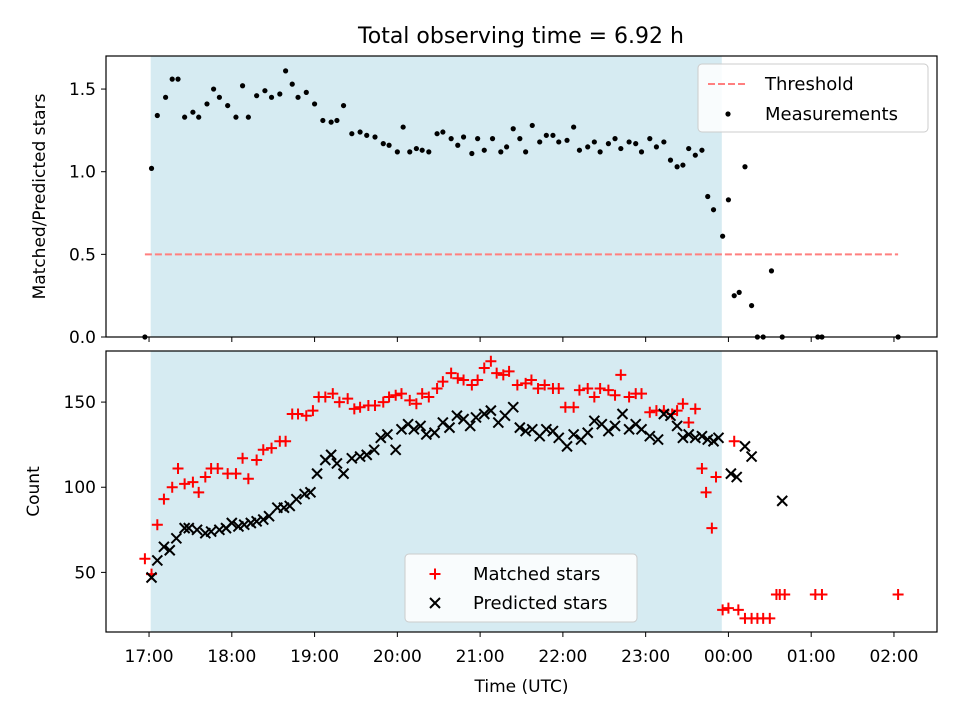  I want to click on x-tick-label: 17:00, so click(149, 657).